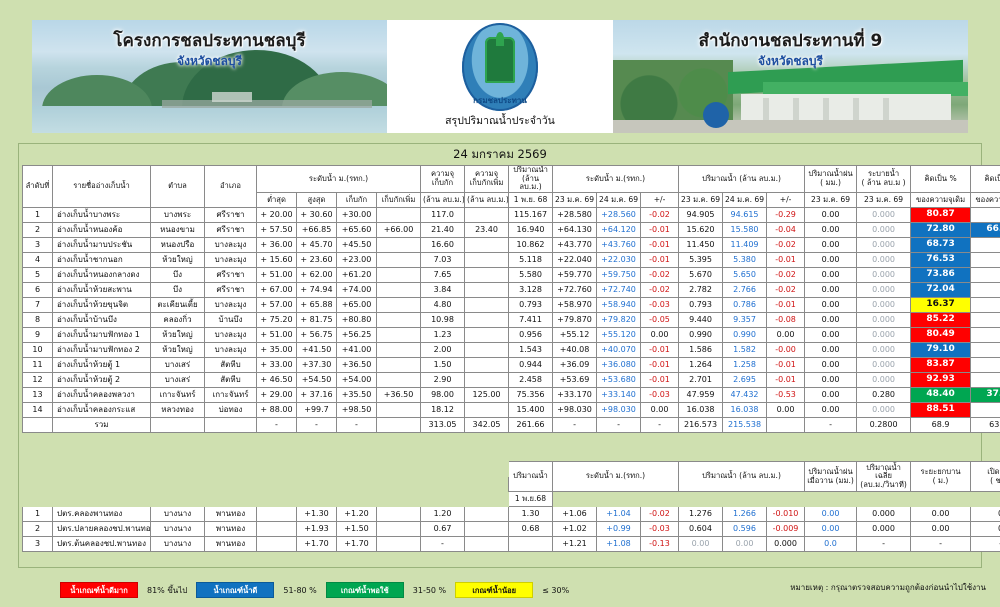 Image resolution: width=1000 pixels, height=607 pixels. Describe the element at coordinates (701, 215) in the screenshot. I see `cell-volume-d1: 94.905` at that location.